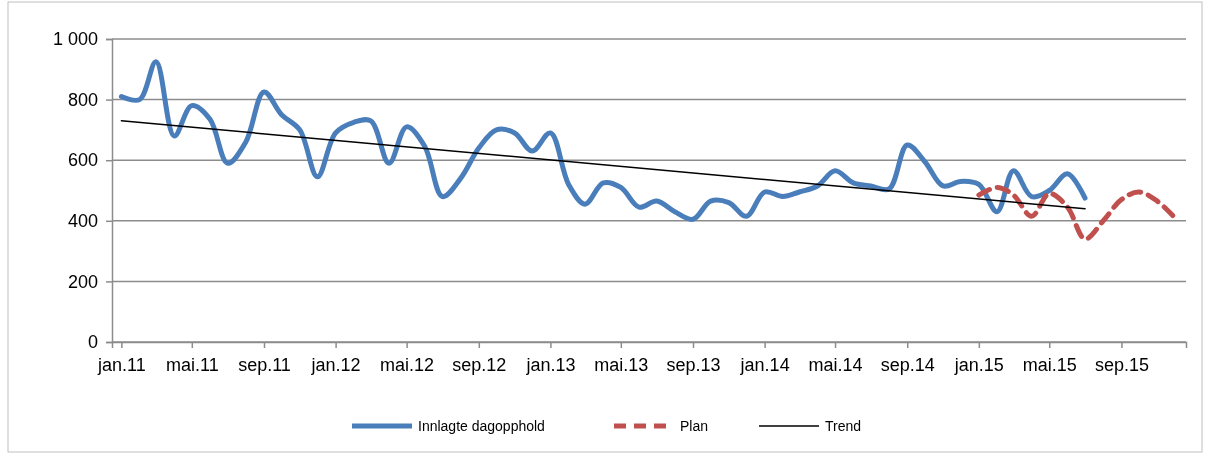  Describe the element at coordinates (694, 426) in the screenshot. I see `legend-label: Plan` at that location.